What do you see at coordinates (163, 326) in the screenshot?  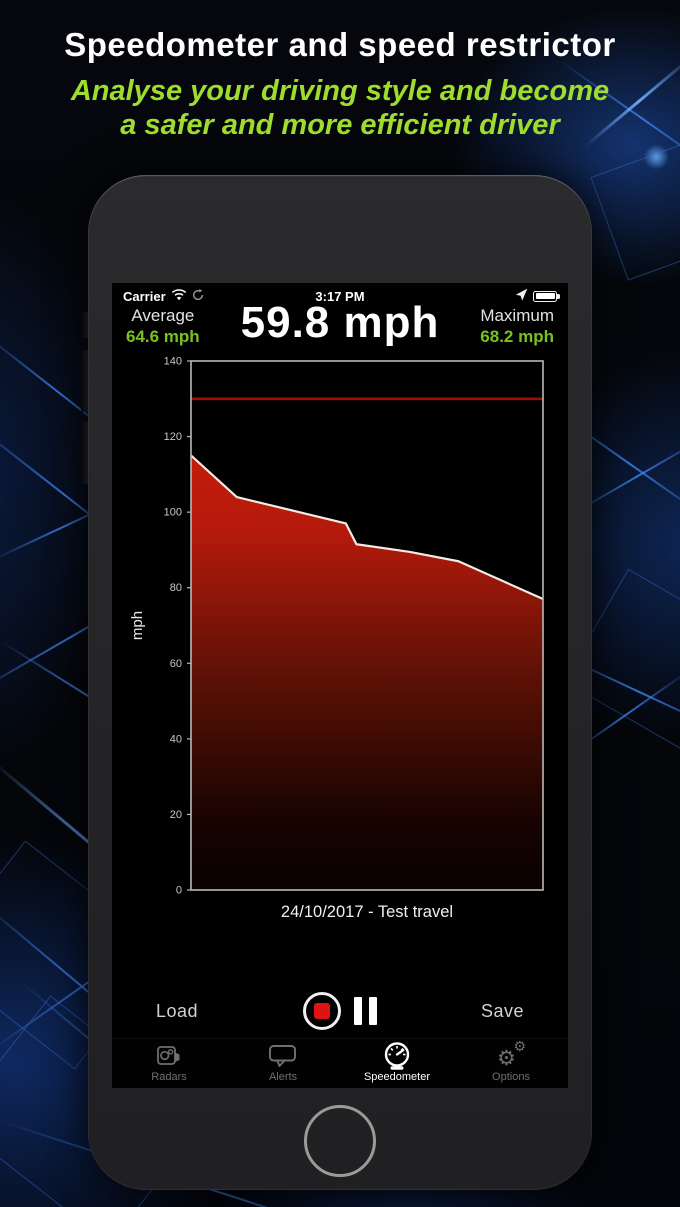 I see `average-stat: Average 64.6 mph` at bounding box center [163, 326].